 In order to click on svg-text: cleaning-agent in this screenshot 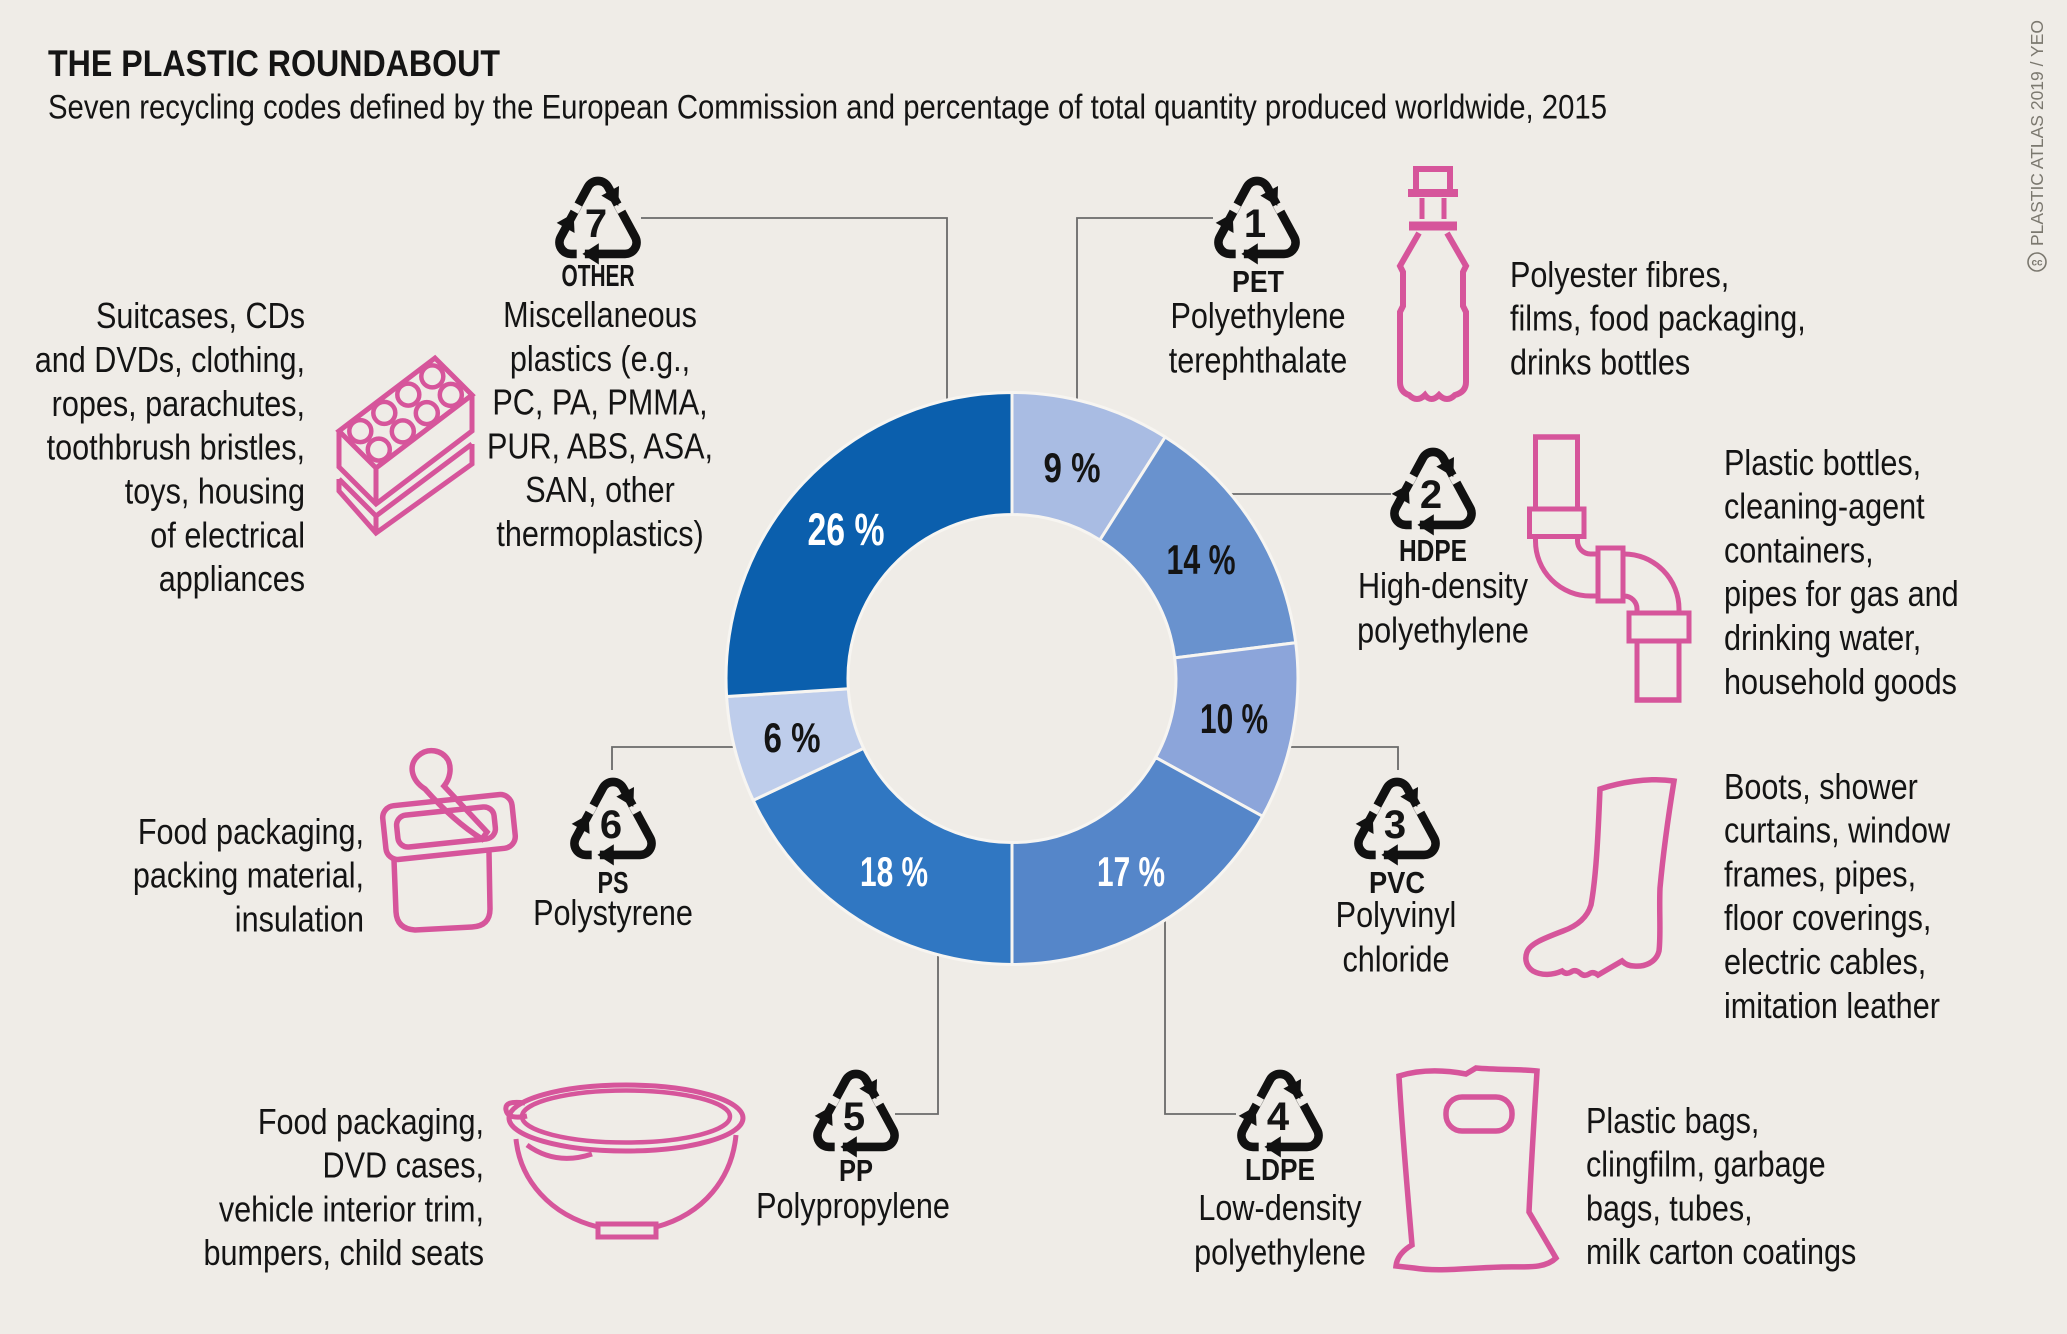, I will do `click(1824, 507)`.